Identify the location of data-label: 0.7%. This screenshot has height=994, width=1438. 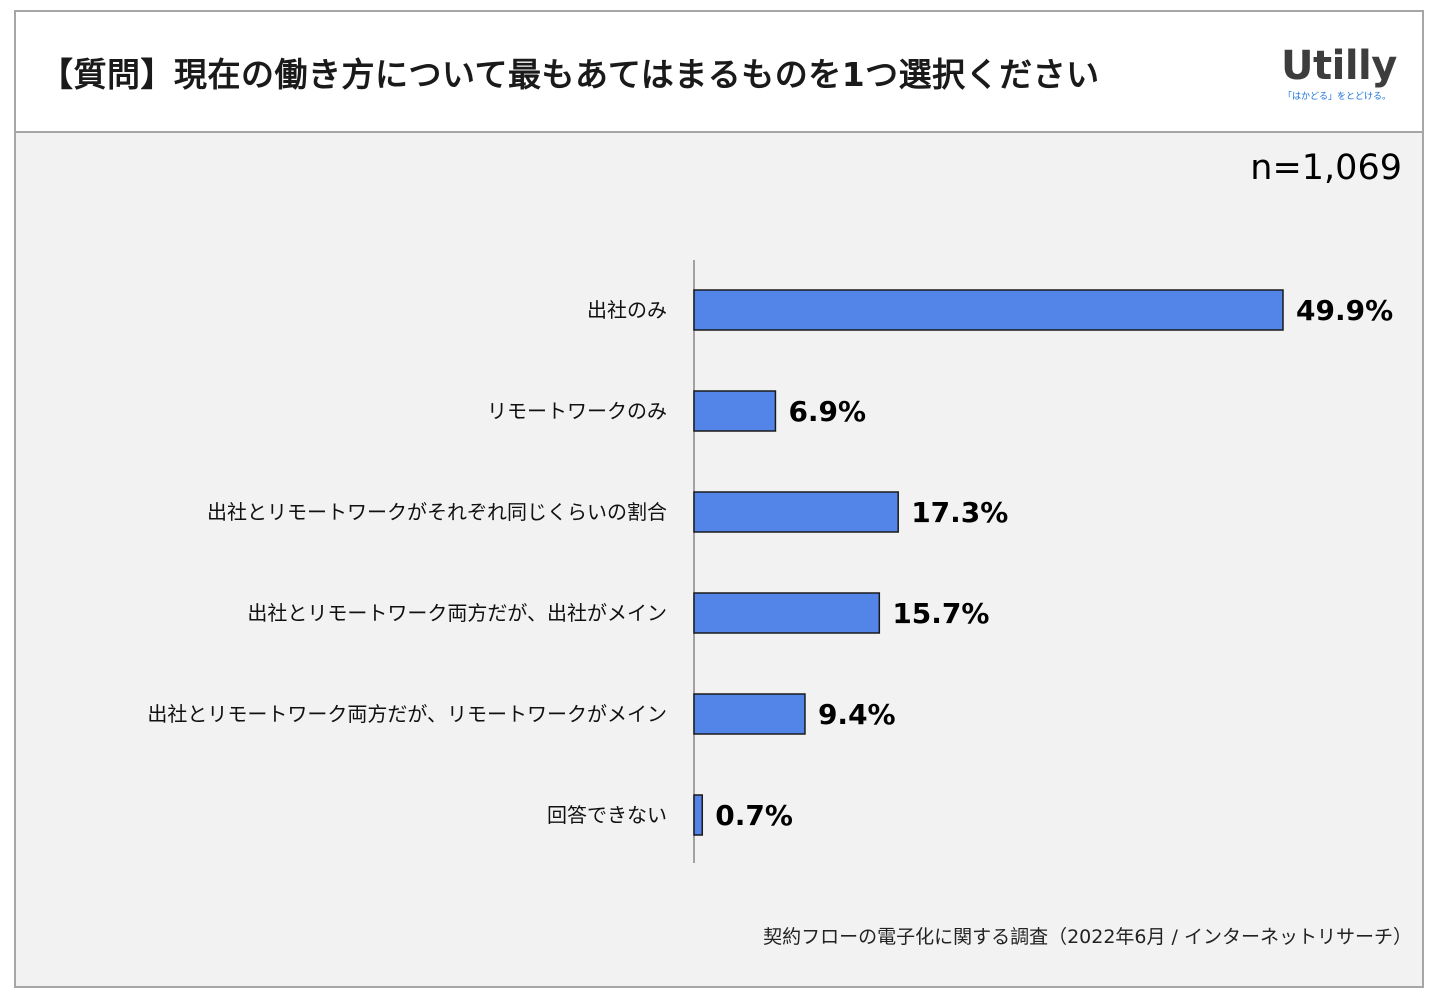
(754, 815).